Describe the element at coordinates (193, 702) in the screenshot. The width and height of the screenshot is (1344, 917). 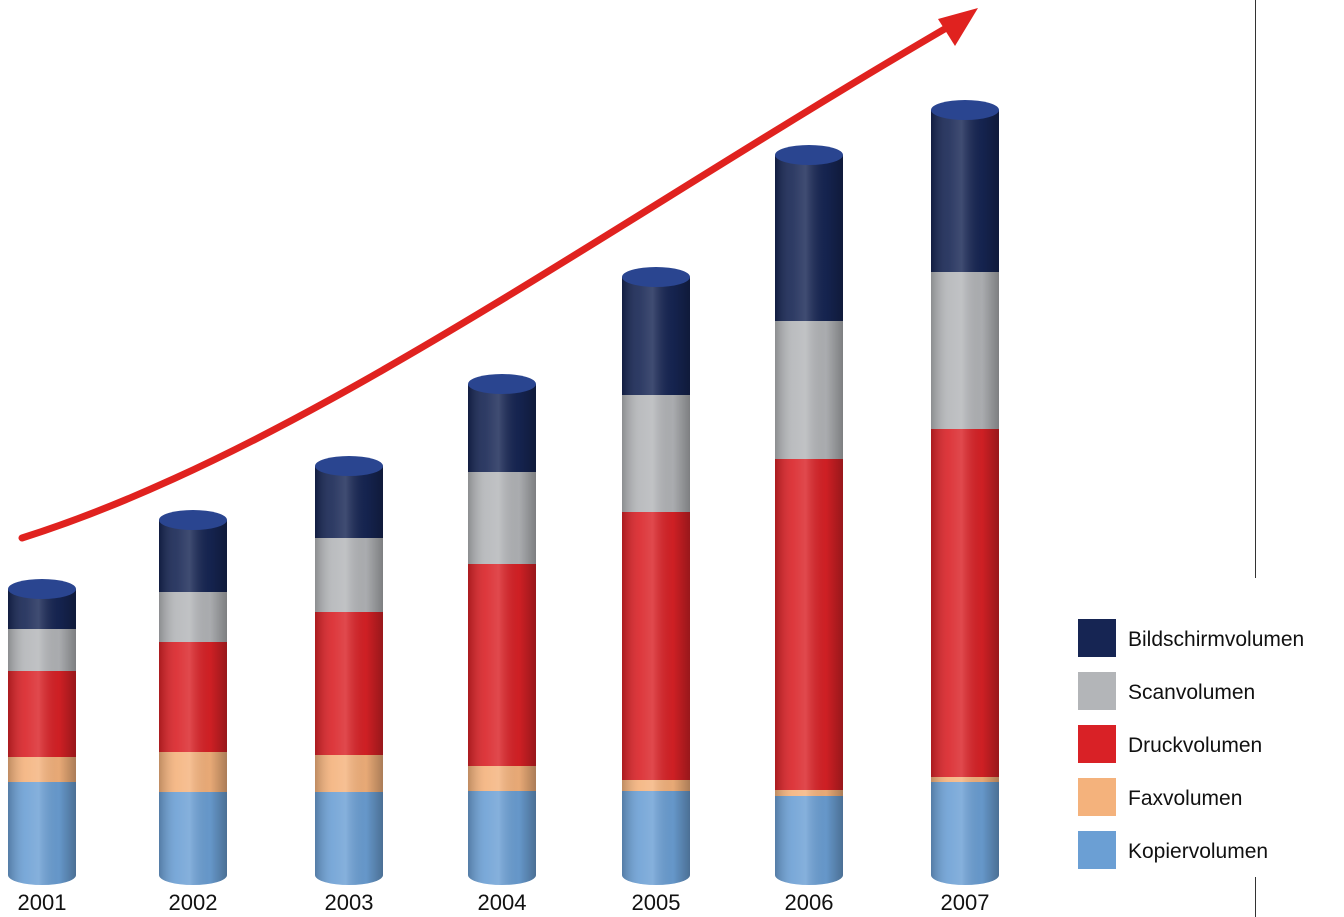
I see `bar-shading-2002` at that location.